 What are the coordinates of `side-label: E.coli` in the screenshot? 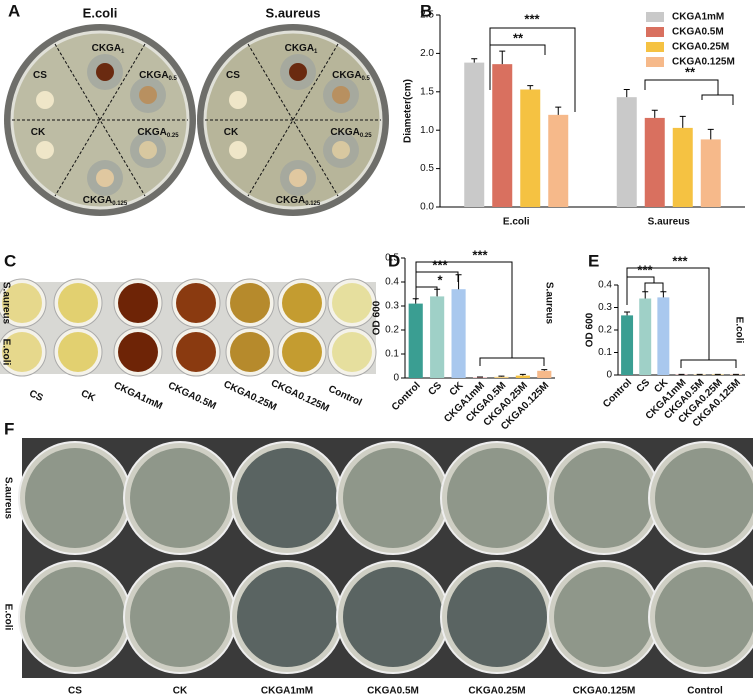 It's located at (738, 330).